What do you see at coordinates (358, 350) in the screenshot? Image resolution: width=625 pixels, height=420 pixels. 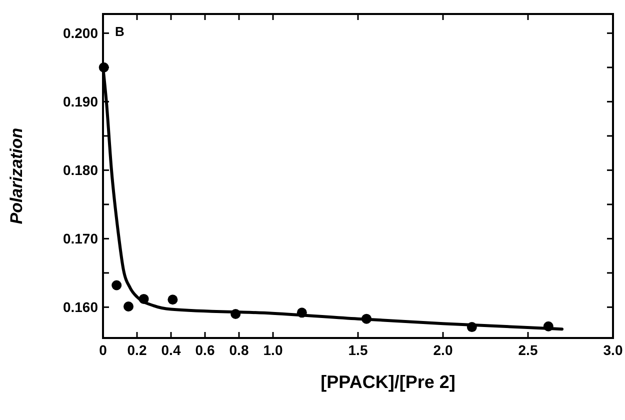 I see `x-tick-label: 1.5` at bounding box center [358, 350].